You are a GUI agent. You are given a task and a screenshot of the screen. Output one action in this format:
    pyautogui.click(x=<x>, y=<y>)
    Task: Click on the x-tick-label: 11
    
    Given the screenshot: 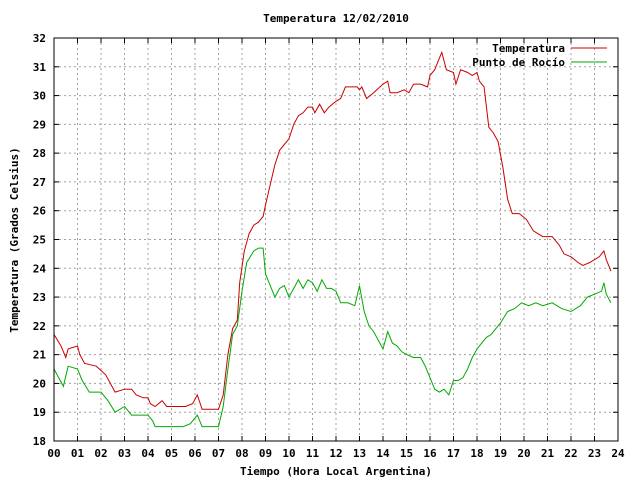 What is the action you would take?
    pyautogui.click(x=313, y=453)
    